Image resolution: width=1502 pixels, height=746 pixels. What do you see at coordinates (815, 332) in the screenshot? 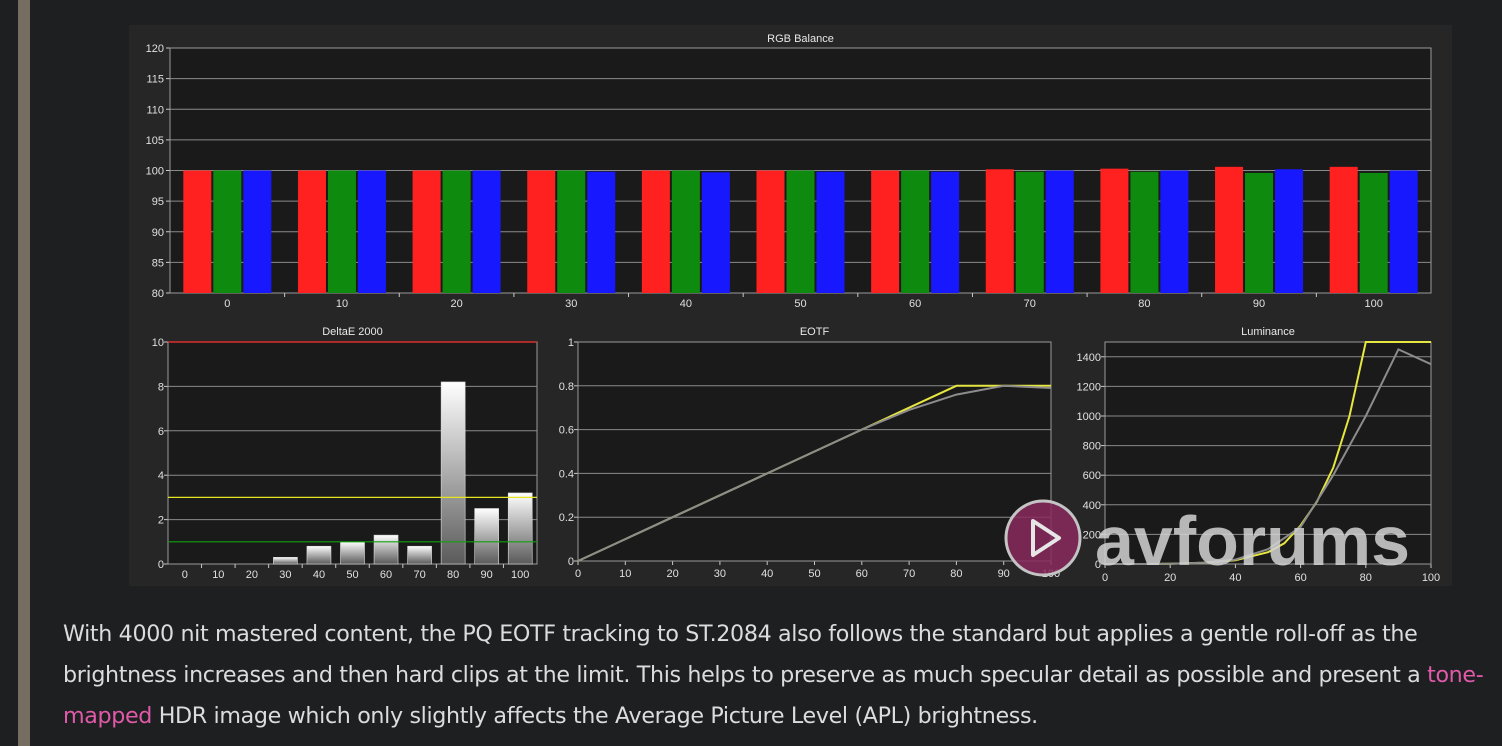
I see `eotf-title: EOTF` at bounding box center [815, 332].